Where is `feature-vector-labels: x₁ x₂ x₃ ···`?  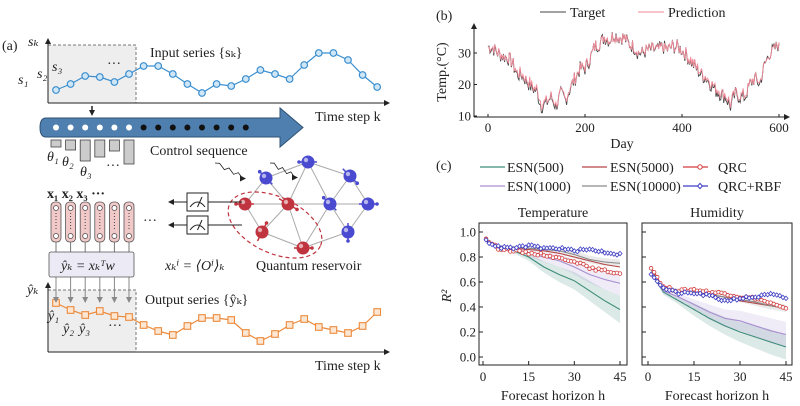
feature-vector-labels: x₁ x₂ x₃ ··· is located at coordinates (76, 194).